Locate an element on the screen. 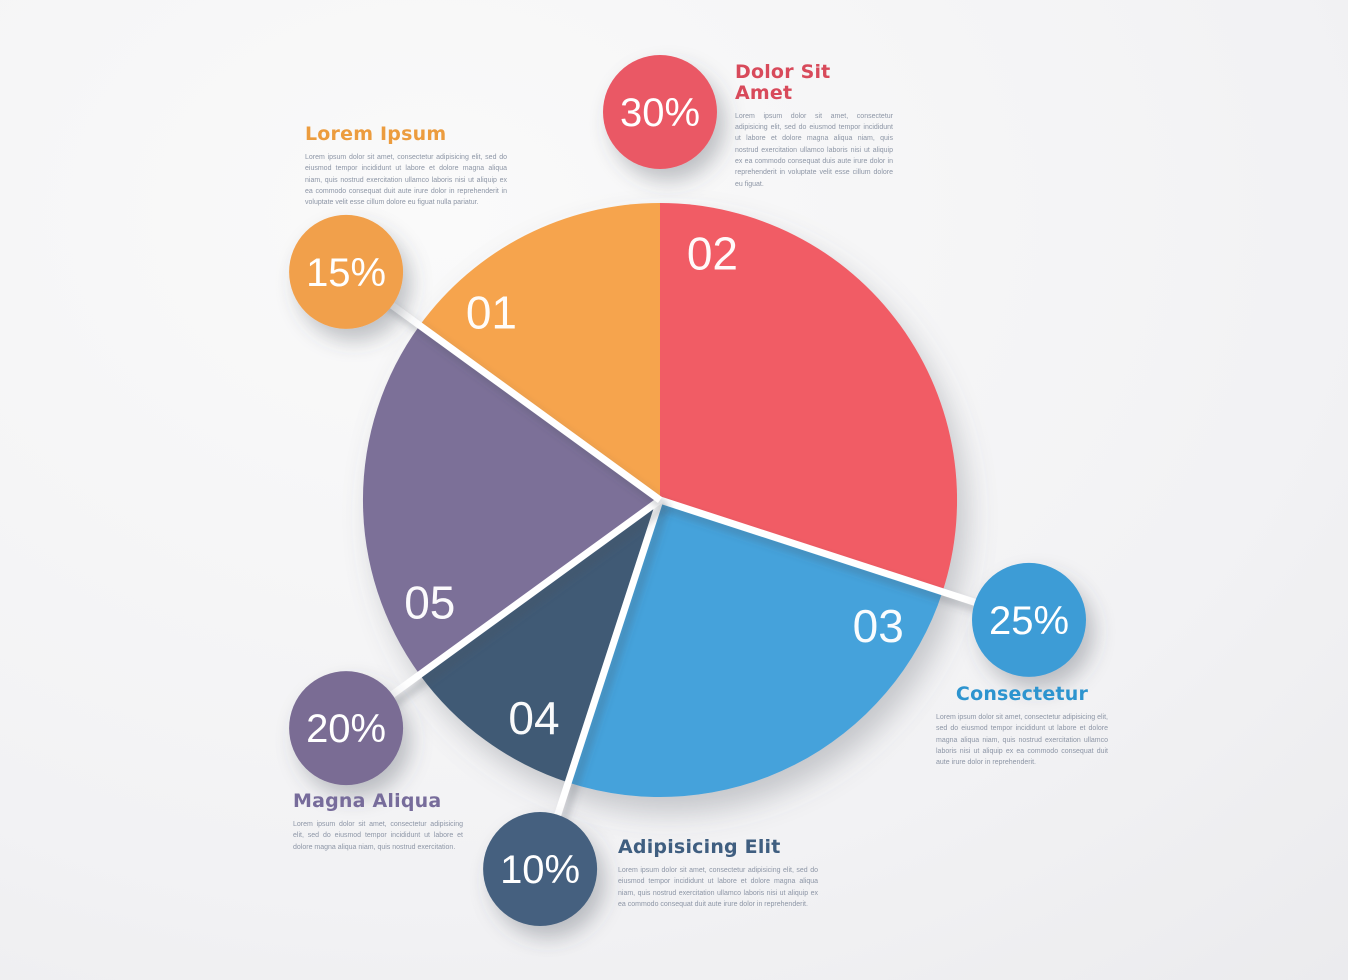  section-title: Consectetur is located at coordinates (1022, 694).